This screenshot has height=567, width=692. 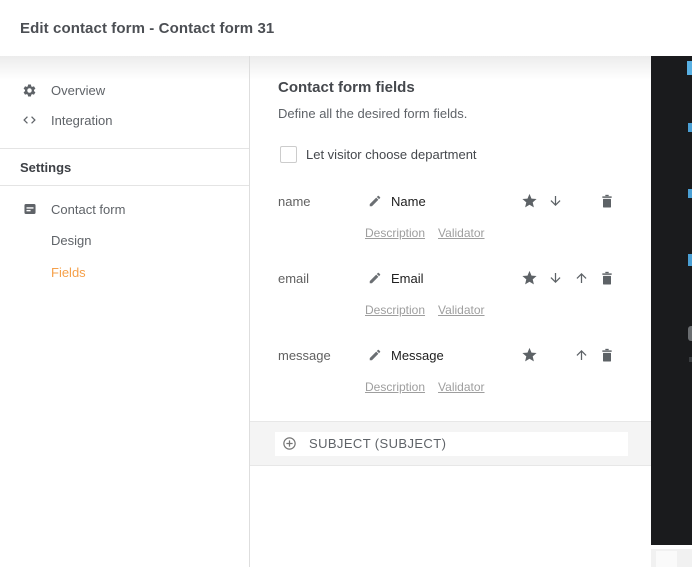 I want to click on code-icon, so click(x=29, y=120).